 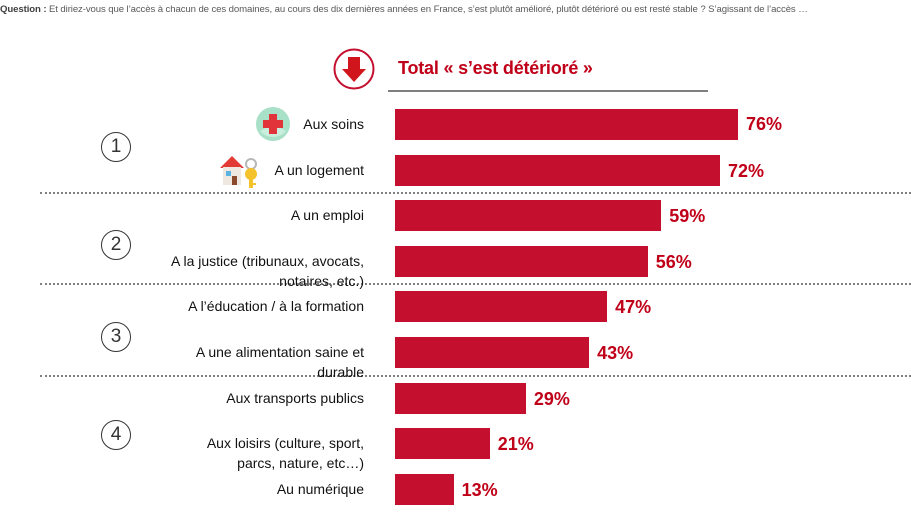 I want to click on category-label: Aux soins, so click(x=333, y=124).